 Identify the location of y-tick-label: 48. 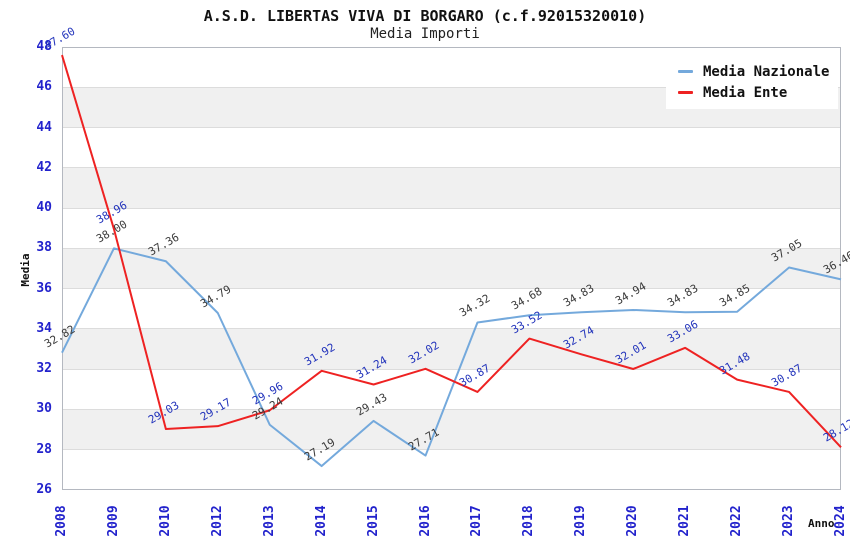
(44, 46).